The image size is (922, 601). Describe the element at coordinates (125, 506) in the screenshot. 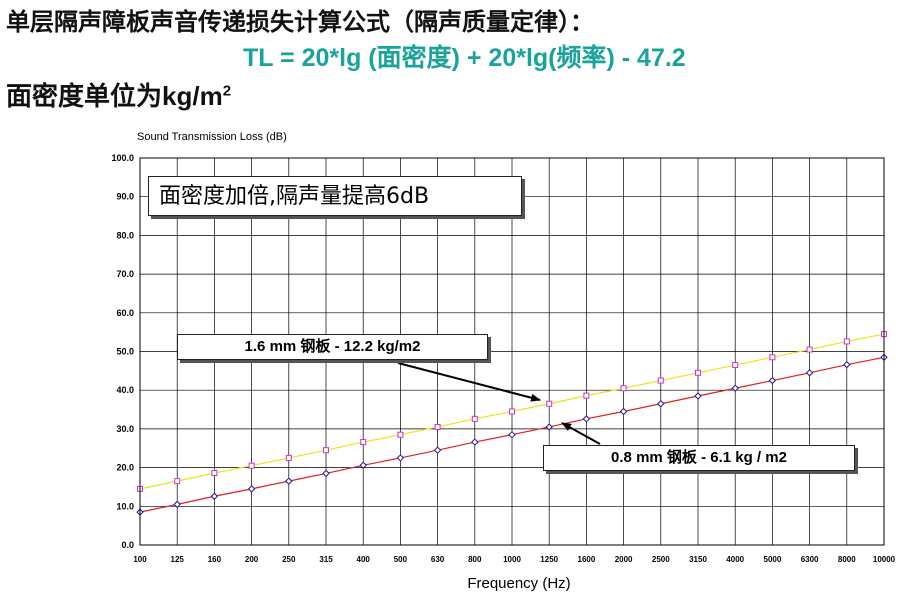

I see `y-tick-label: 10.0` at that location.